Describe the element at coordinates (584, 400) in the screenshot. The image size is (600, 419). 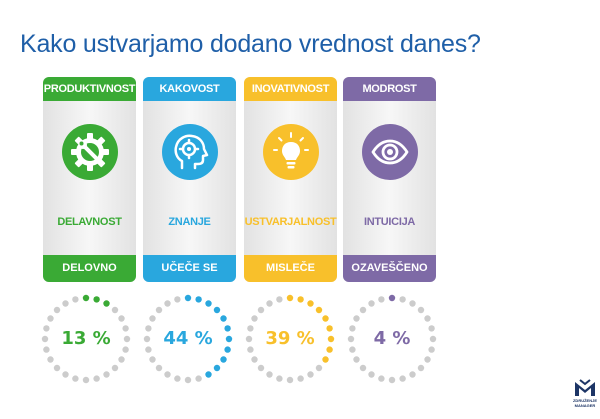
I see `logo-line-1: ZDRUŽENJE` at that location.